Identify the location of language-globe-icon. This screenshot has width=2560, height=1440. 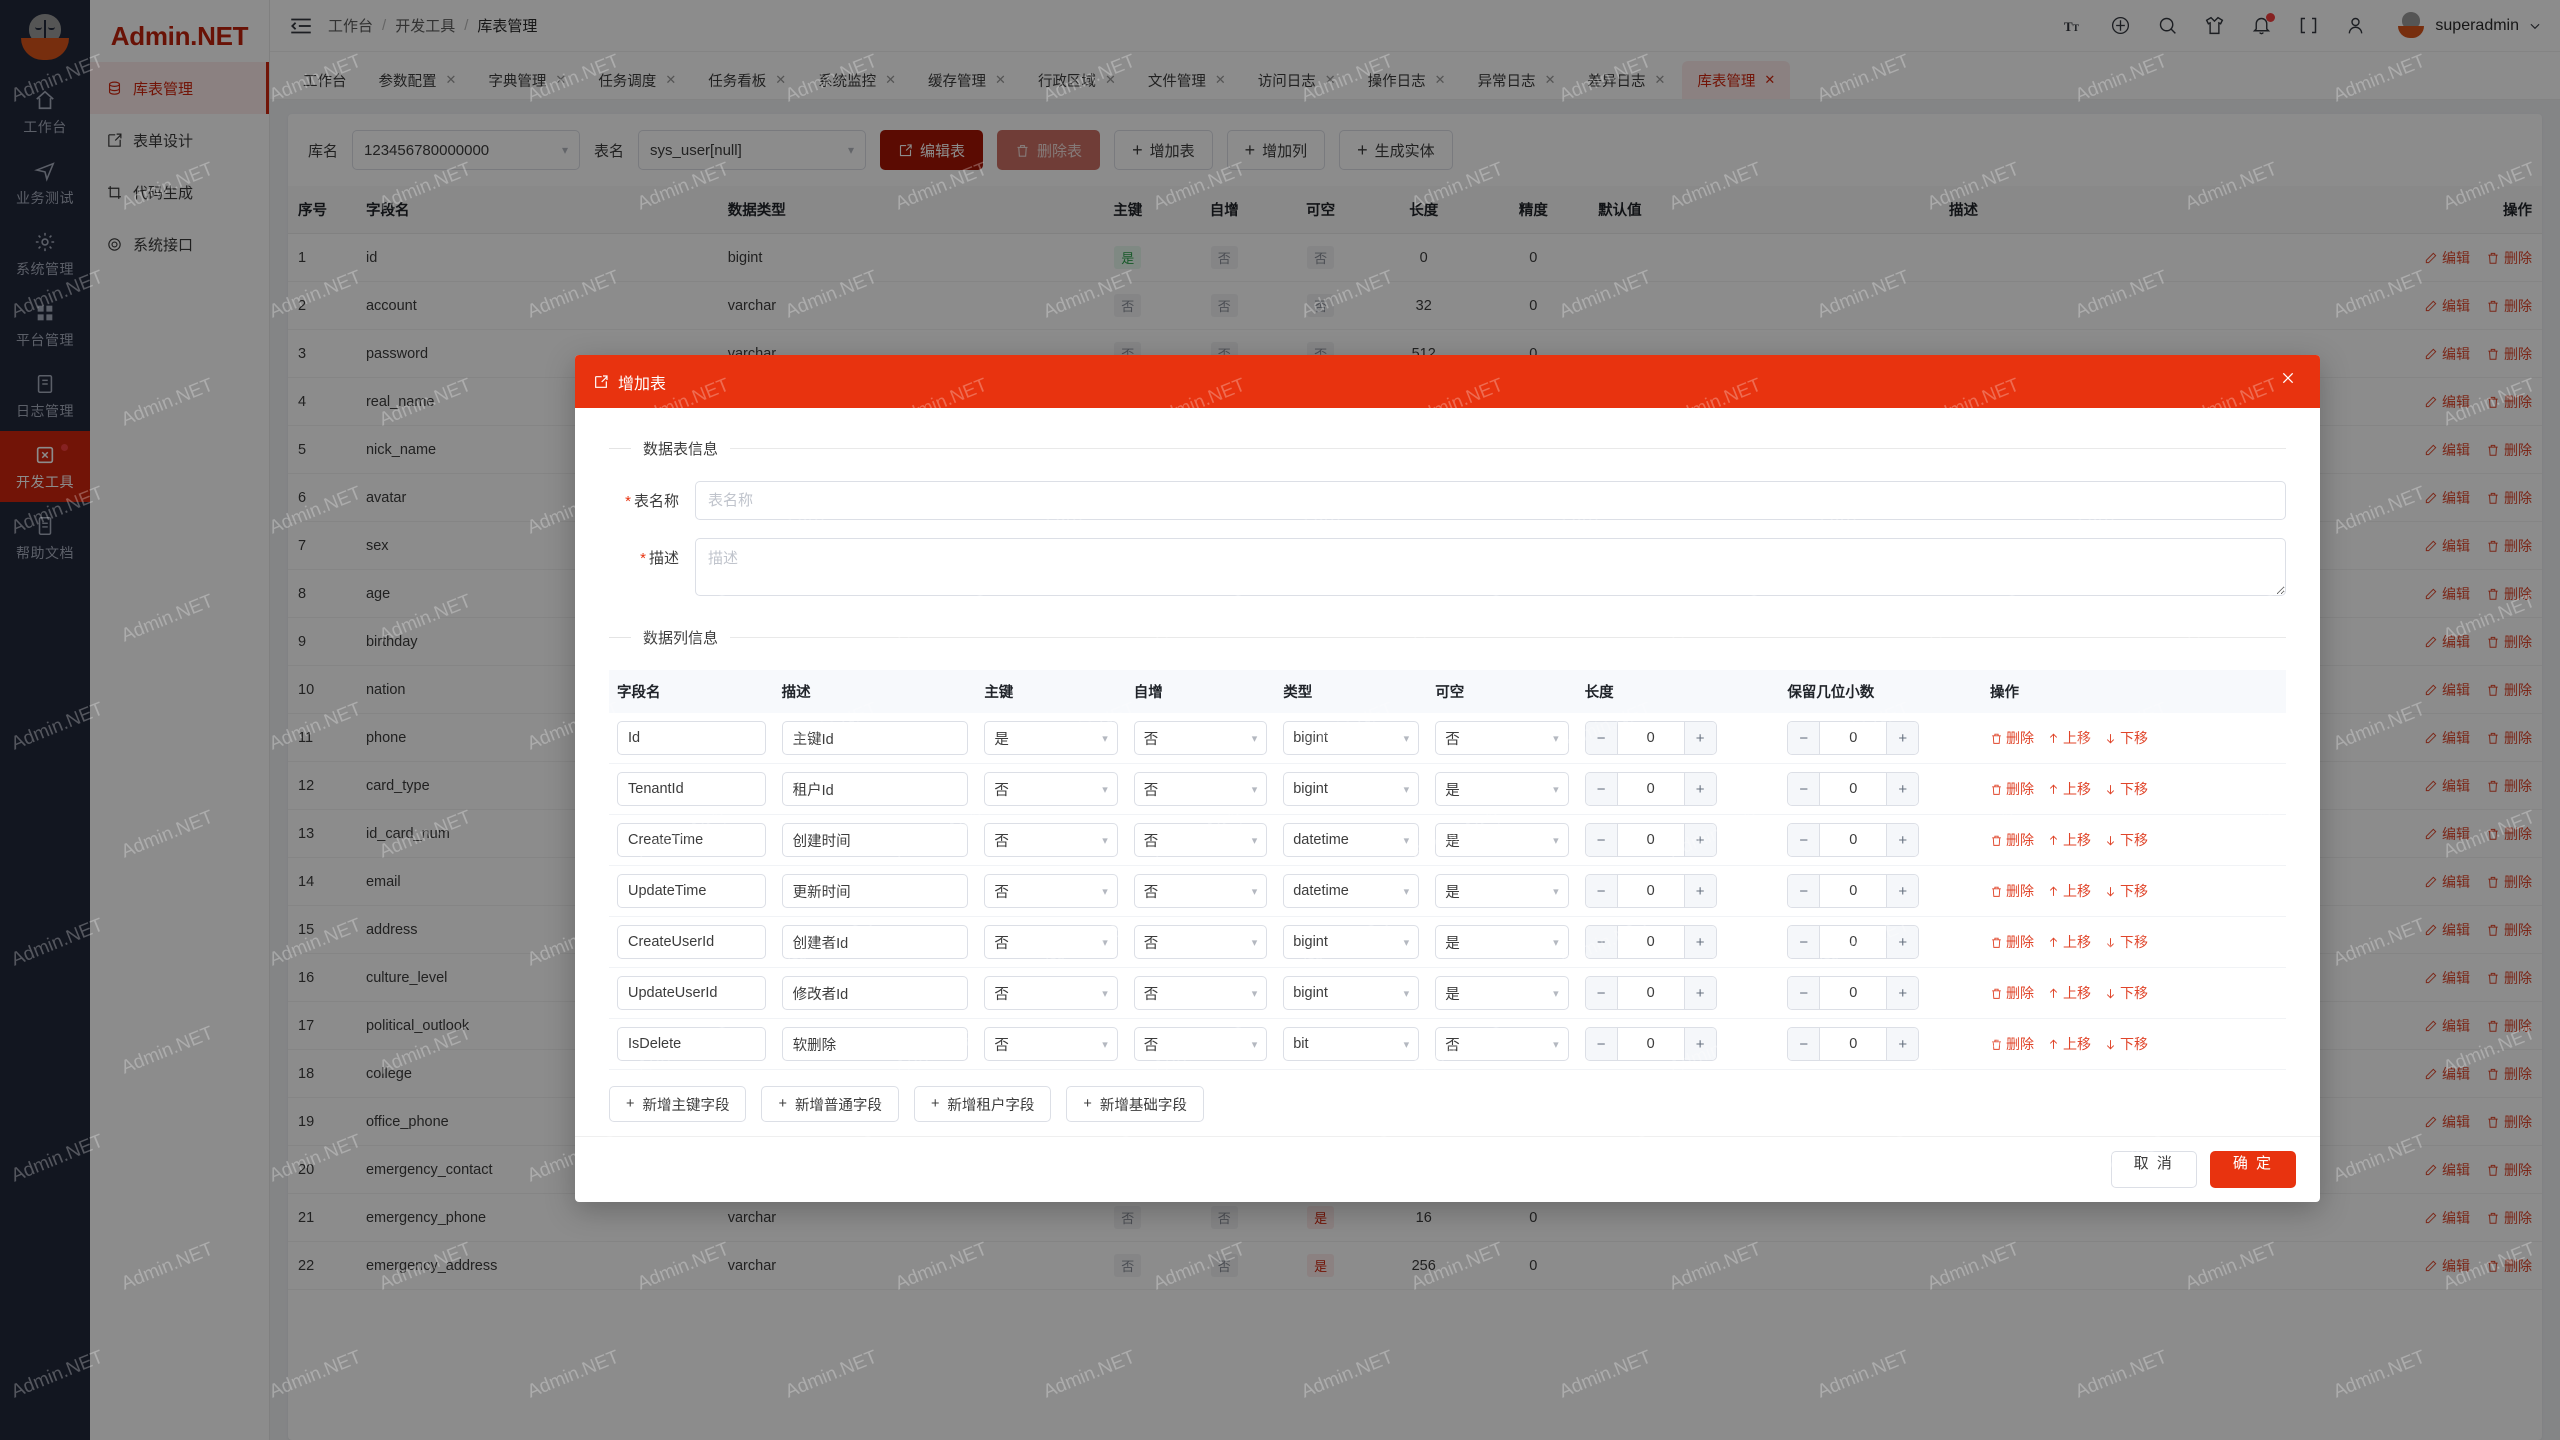
(2120, 25).